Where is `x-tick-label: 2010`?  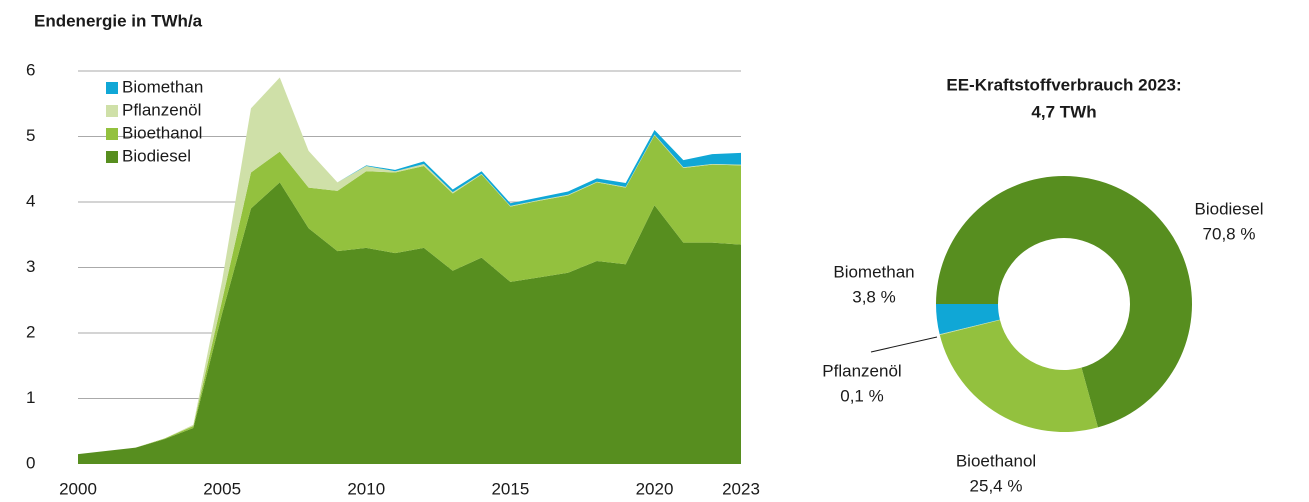 x-tick-label: 2010 is located at coordinates (366, 488).